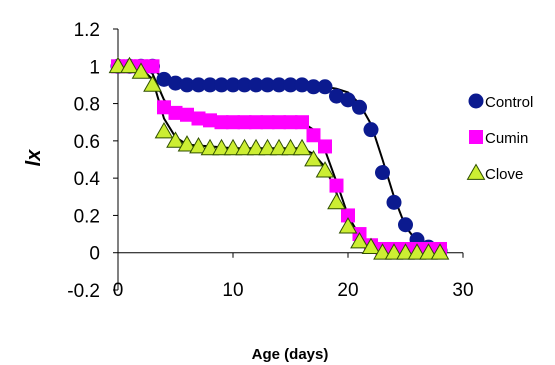 The height and width of the screenshot is (365, 555). What do you see at coordinates (476, 137) in the screenshot?
I see `legend-marker-cumin` at bounding box center [476, 137].